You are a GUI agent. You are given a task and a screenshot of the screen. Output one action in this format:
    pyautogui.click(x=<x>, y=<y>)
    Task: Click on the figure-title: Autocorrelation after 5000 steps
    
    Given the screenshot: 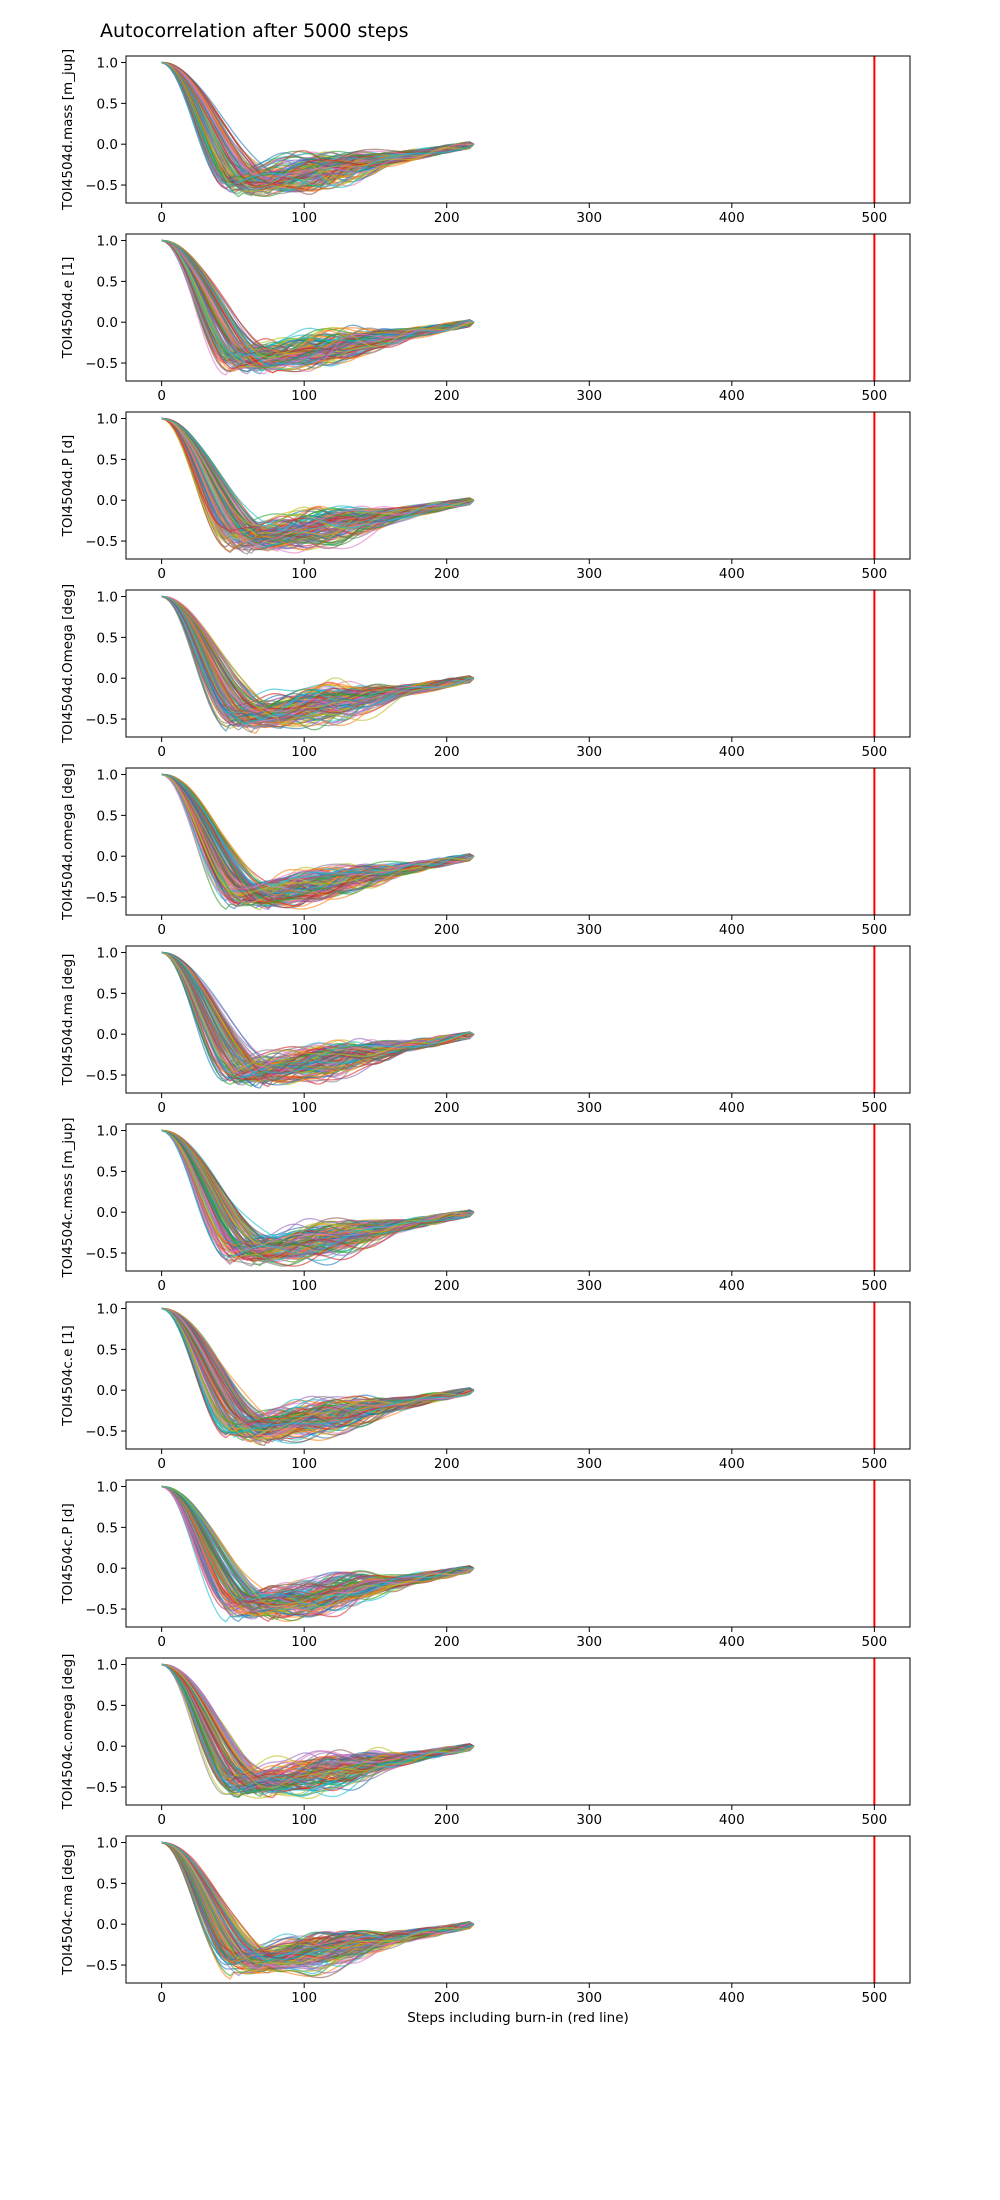 What is the action you would take?
    pyautogui.click(x=254, y=31)
    